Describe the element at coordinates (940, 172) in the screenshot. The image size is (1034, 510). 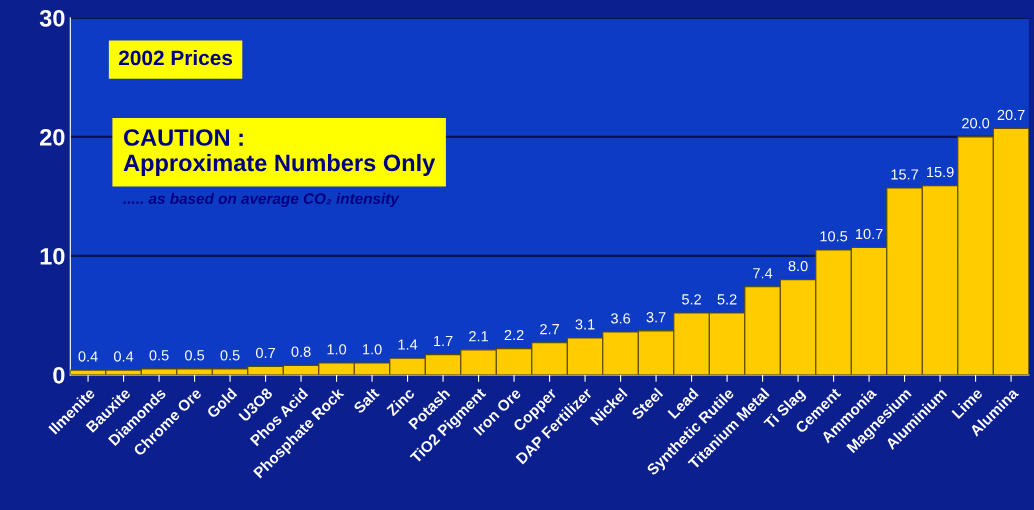
I see `data-label: 15.9` at that location.